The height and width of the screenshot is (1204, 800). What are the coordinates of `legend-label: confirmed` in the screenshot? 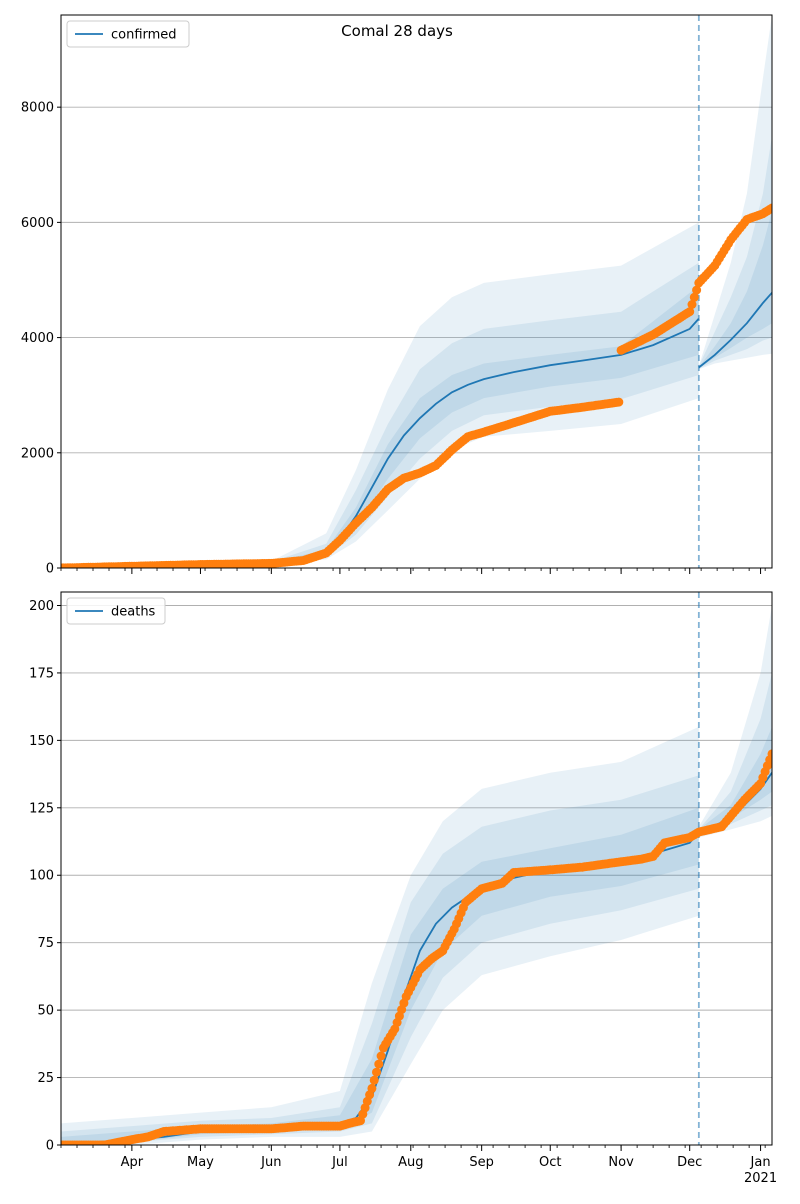 It's located at (144, 35).